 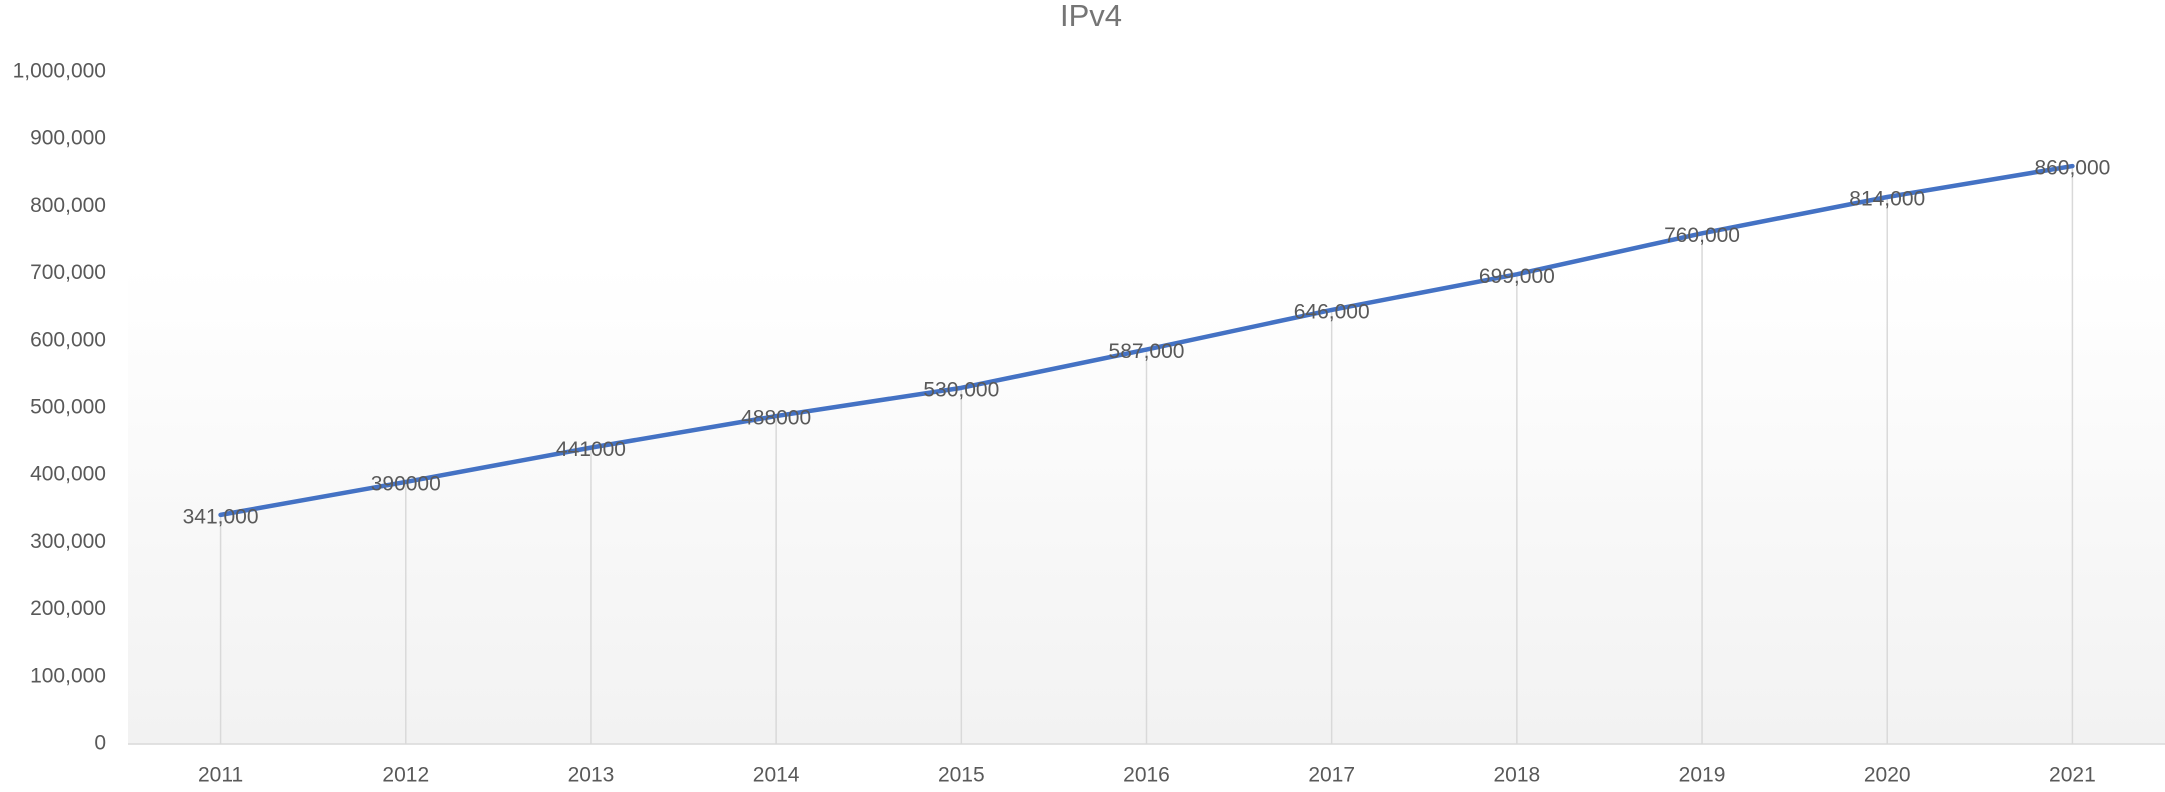 I want to click on y-tick-label: 500,000, so click(x=68, y=407).